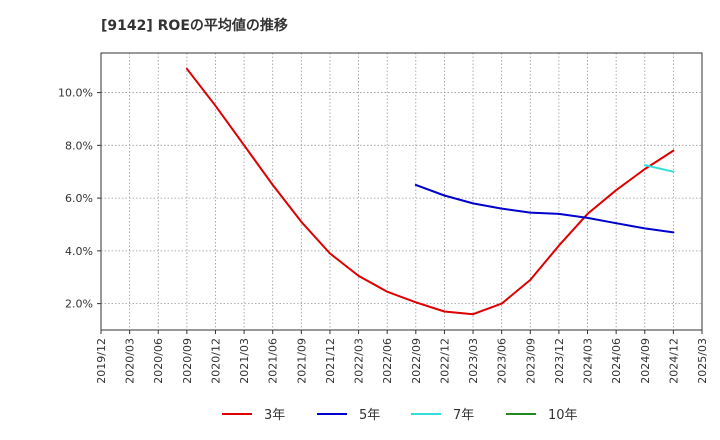  I want to click on legend-label: 7年, so click(463, 415).